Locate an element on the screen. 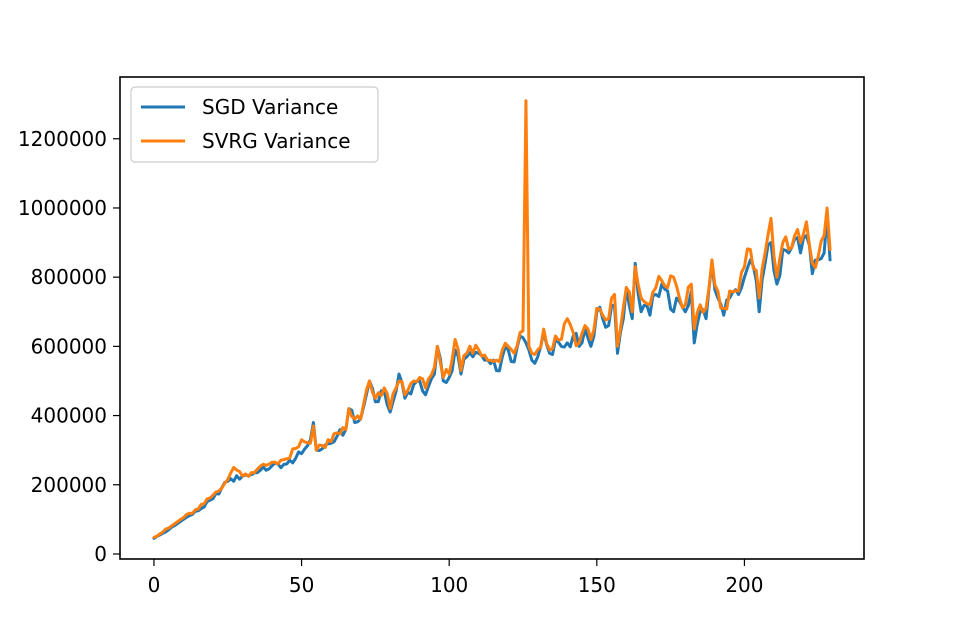  legend: SGD Variance SVRG Variance is located at coordinates (254, 124).